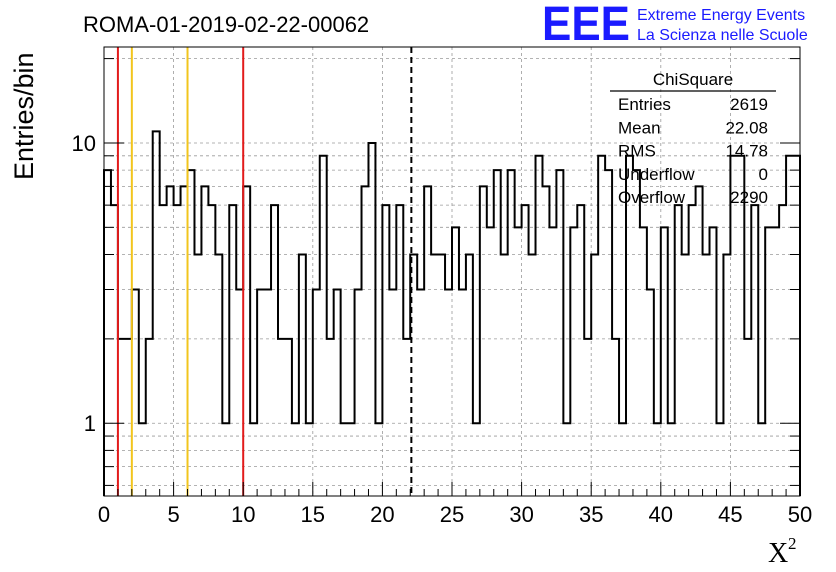 Image resolution: width=836 pixels, height=572 pixels. Describe the element at coordinates (591, 514) in the screenshot. I see `x-tick-label: 35` at that location.